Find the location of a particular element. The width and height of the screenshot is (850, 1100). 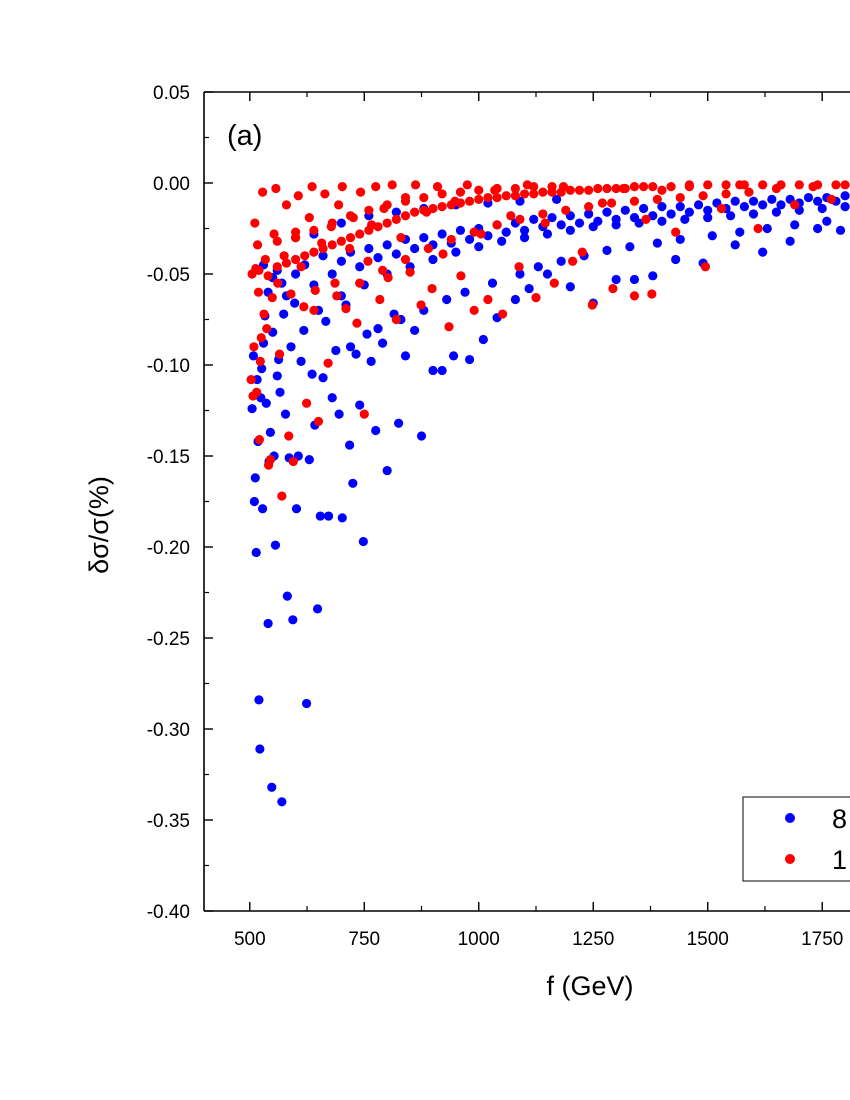

y-tick-label: -0.30 is located at coordinates (168, 730).